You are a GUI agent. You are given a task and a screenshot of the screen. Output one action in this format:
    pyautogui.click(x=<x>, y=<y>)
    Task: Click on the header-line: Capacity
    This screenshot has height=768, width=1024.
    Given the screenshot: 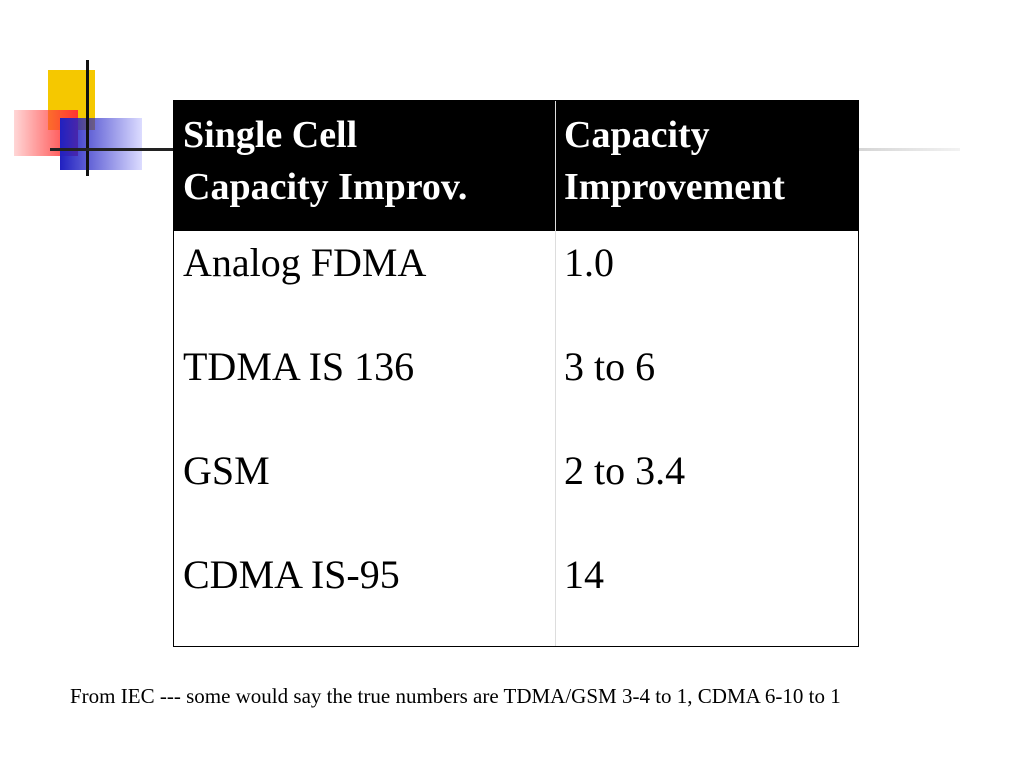 What is the action you would take?
    pyautogui.click(x=637, y=135)
    